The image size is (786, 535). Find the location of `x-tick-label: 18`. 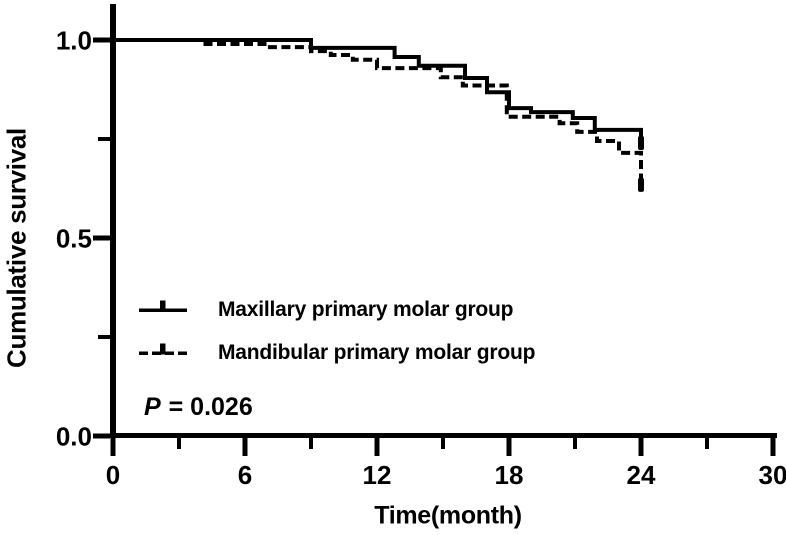

x-tick-label: 18 is located at coordinates (509, 475).